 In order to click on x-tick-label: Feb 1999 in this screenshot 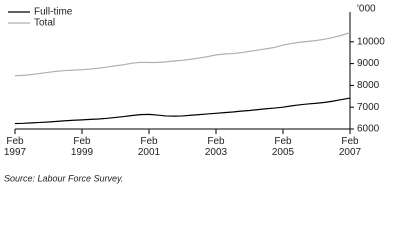, I will do `click(82, 147)`.